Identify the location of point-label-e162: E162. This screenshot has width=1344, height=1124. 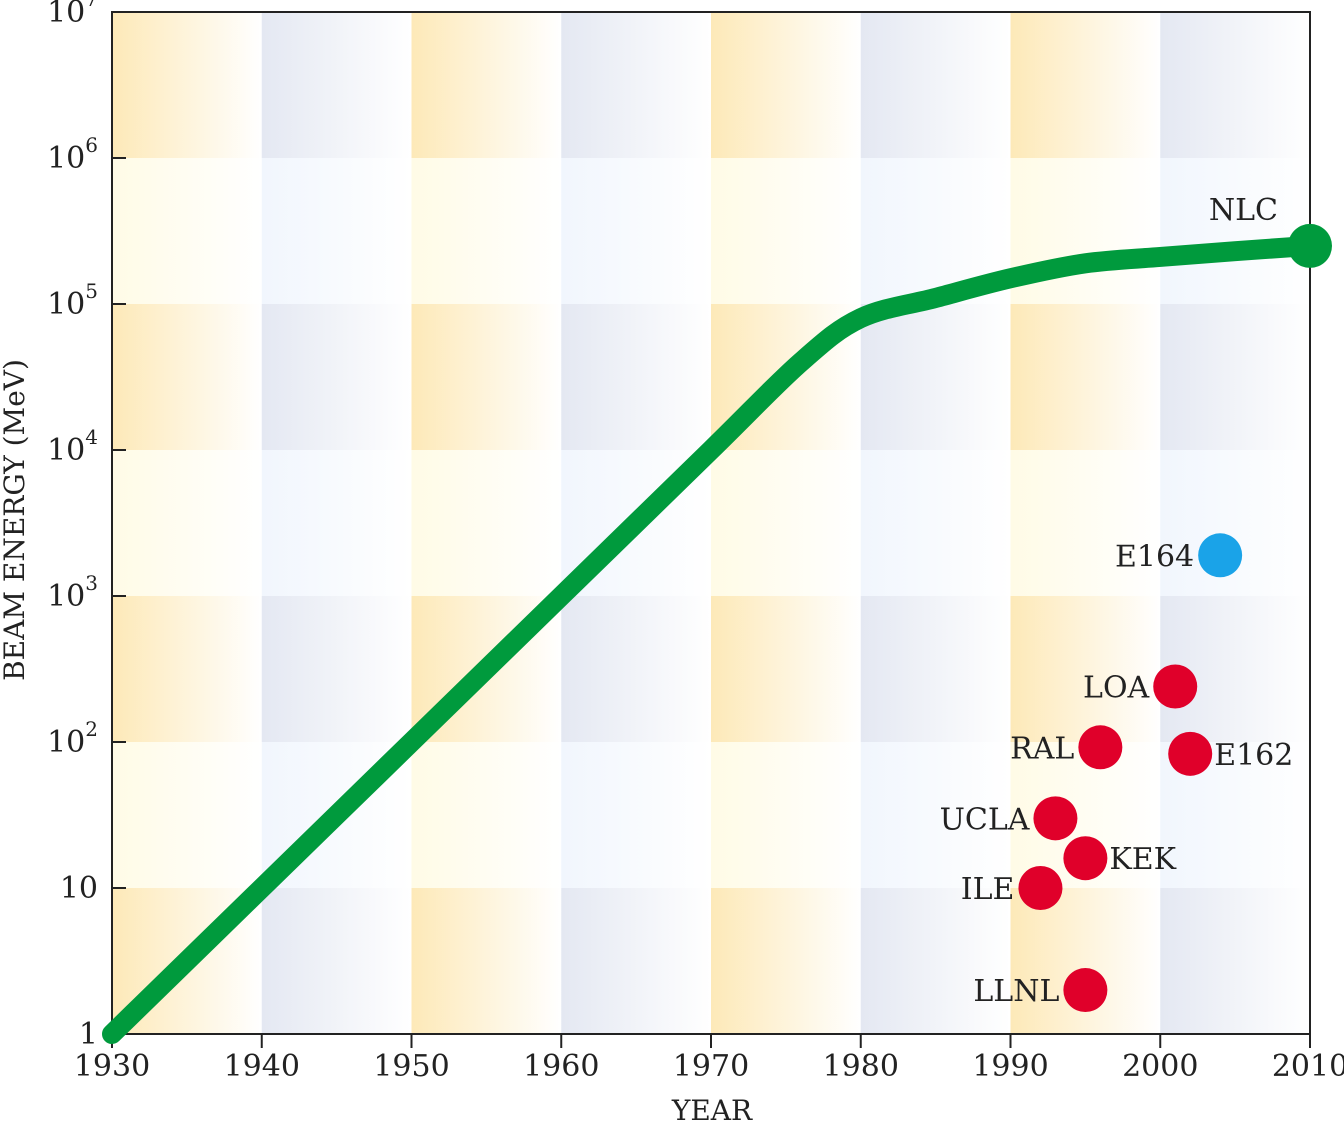
(1253, 755).